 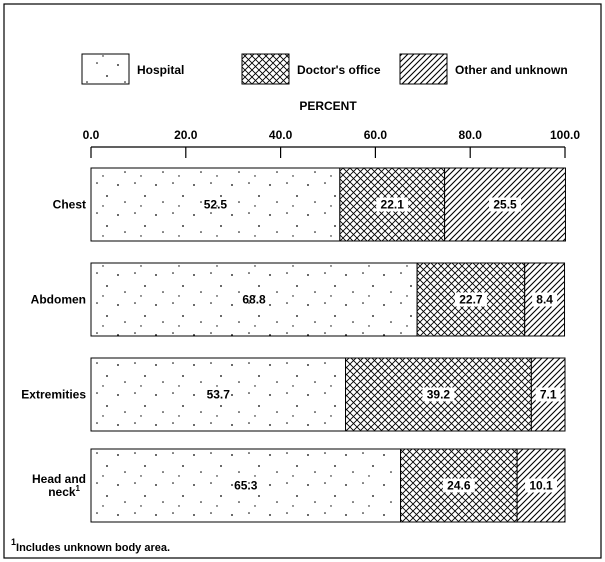 I want to click on footnote-text: Includes unknown body area., so click(x=93, y=548).